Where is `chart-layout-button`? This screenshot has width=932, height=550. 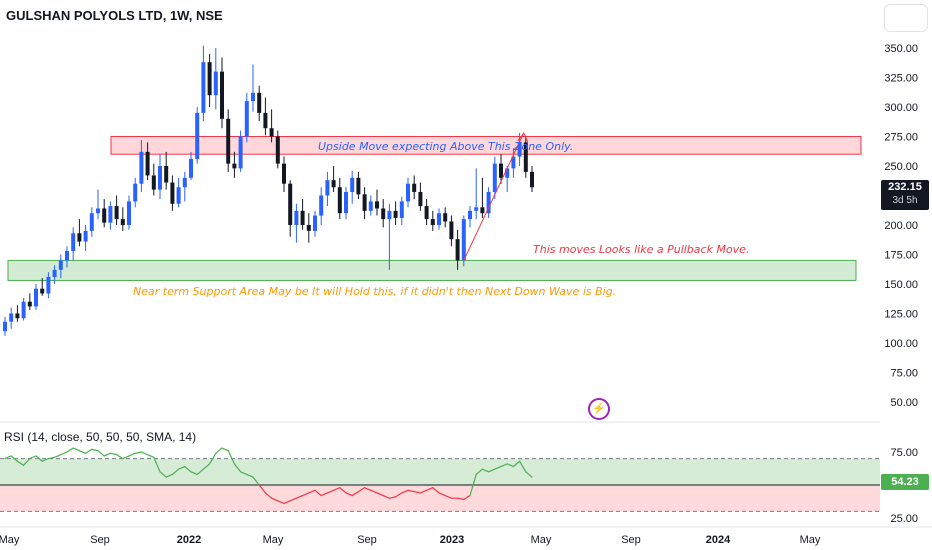
chart-layout-button is located at coordinates (906, 18).